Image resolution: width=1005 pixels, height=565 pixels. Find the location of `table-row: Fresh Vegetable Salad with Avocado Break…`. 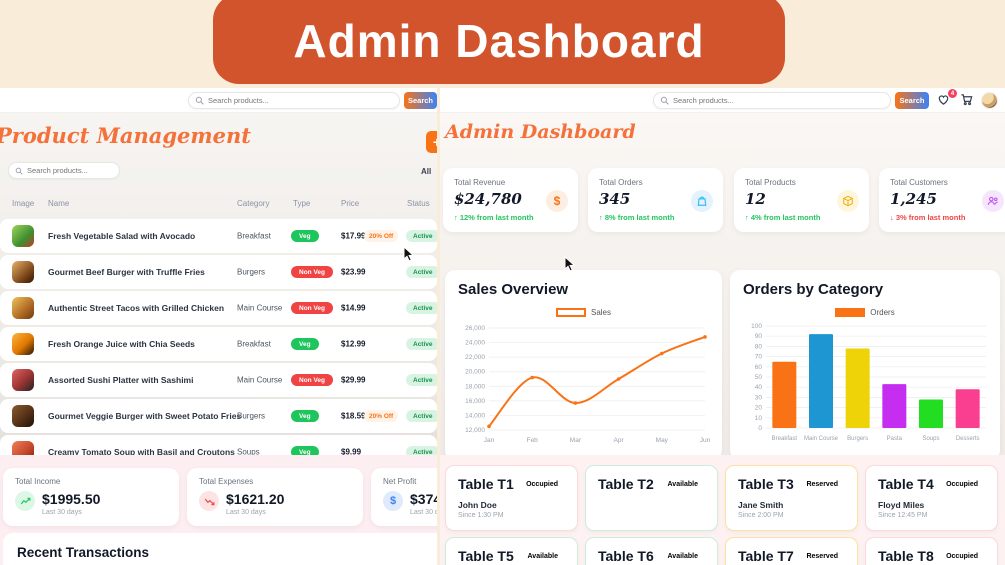

table-row: Fresh Vegetable Salad with Avocado Break… is located at coordinates (218, 236).